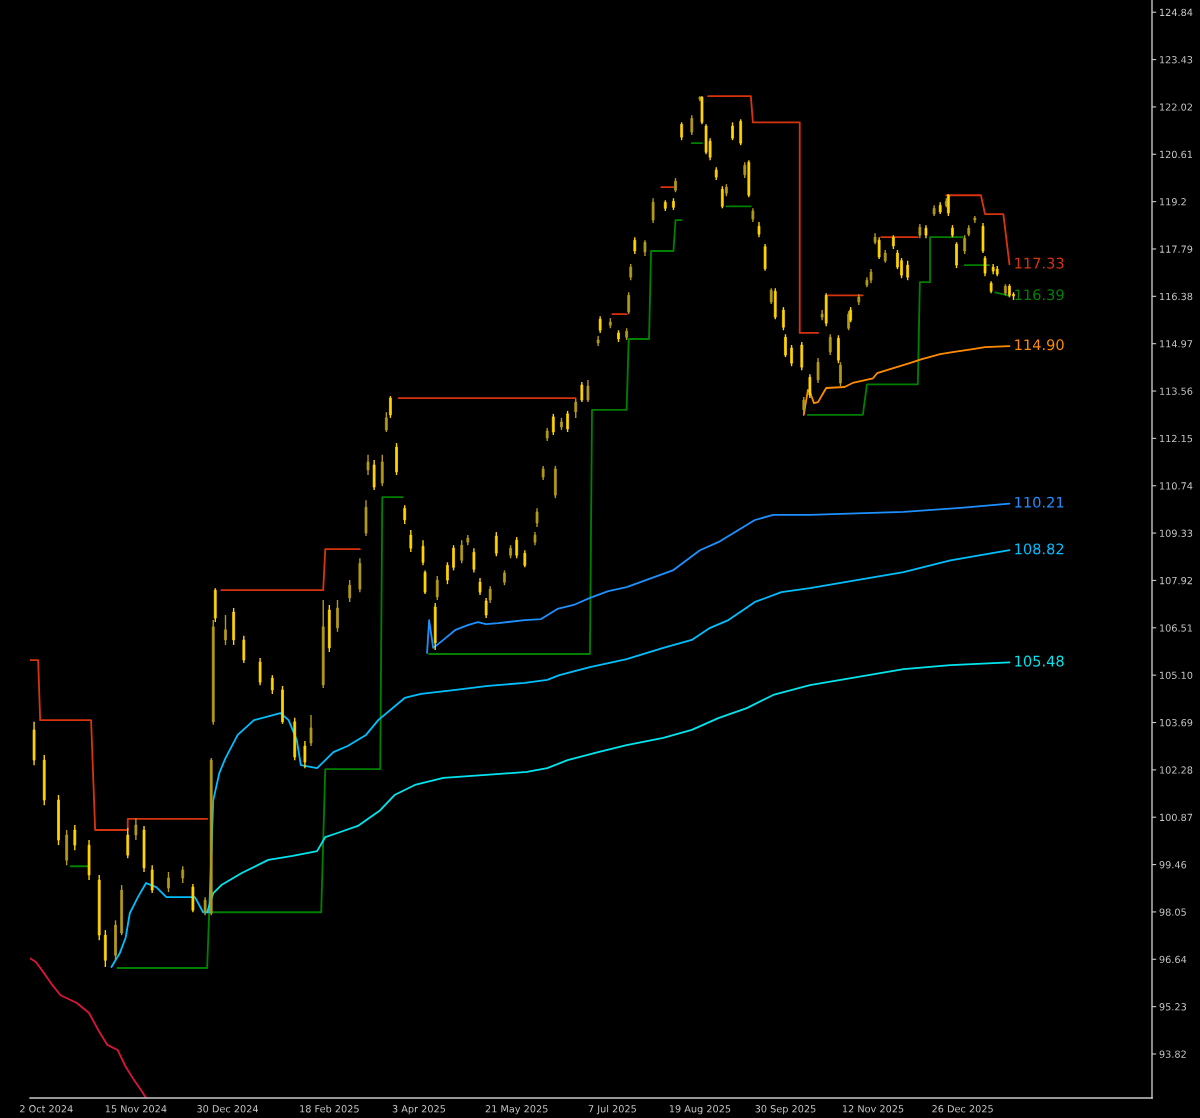  Describe the element at coordinates (1039, 345) in the screenshot. I see `data-label: 114.90` at that location.